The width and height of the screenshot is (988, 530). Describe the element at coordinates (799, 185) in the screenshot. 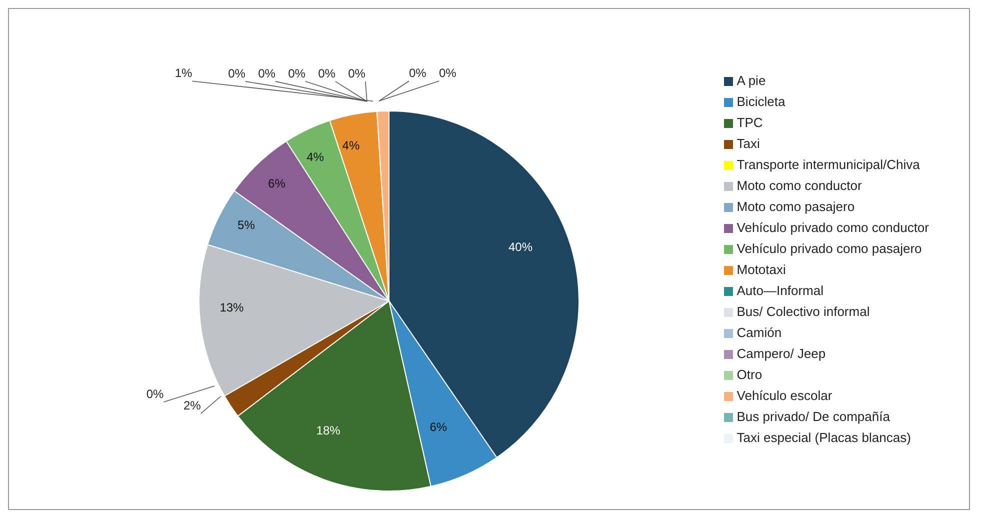

I see `legend-label: Moto como conductor` at that location.